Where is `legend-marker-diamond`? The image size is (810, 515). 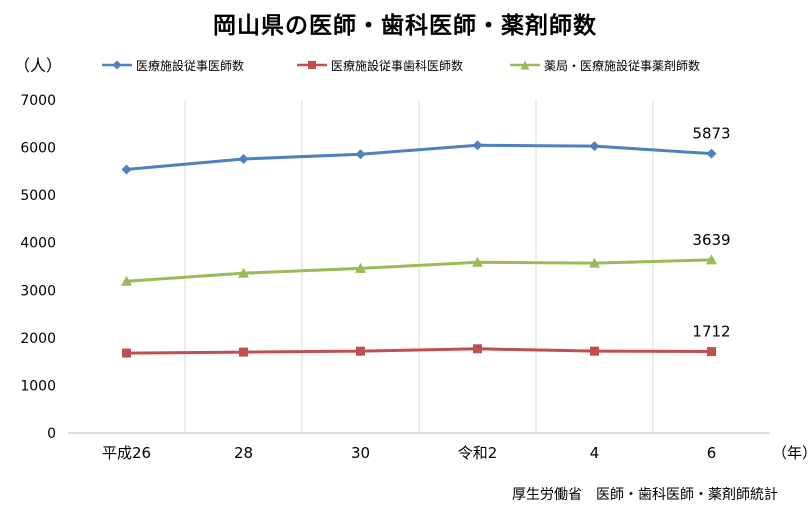 legend-marker-diamond is located at coordinates (117, 65).